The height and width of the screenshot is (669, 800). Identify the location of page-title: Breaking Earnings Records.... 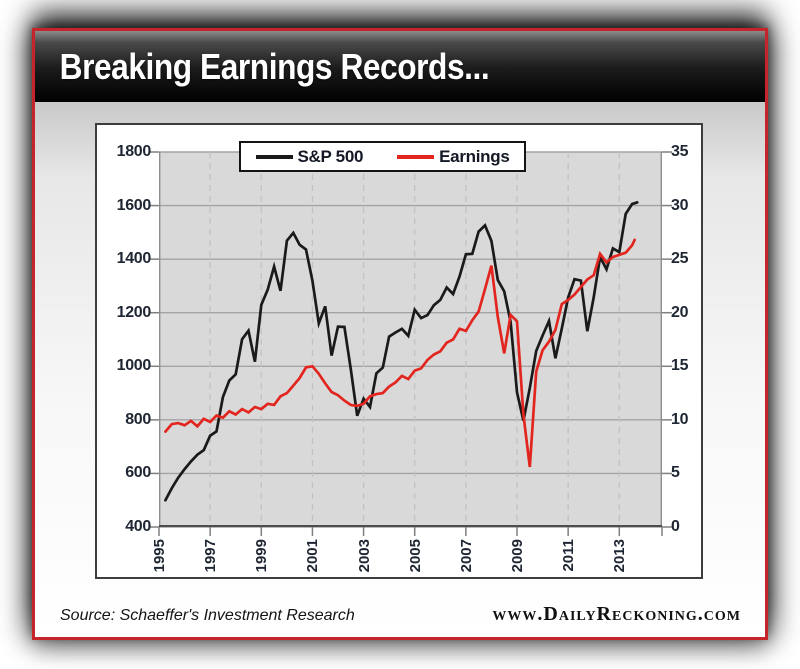
(274, 66).